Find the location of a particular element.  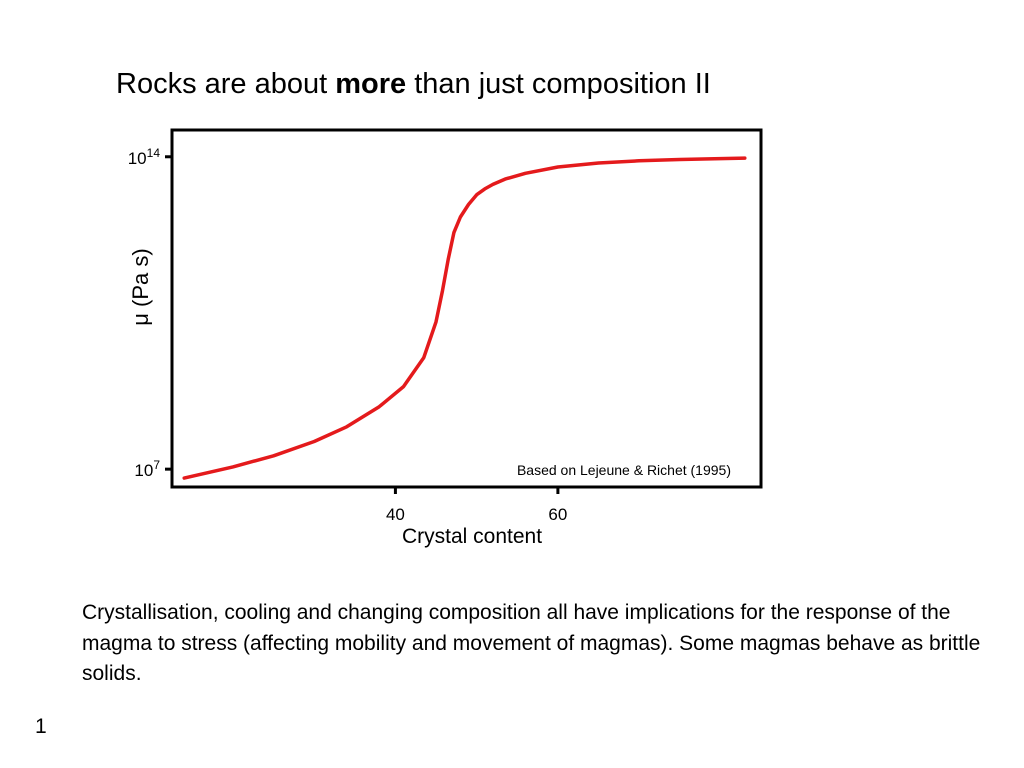

x-tick-label: 40 is located at coordinates (395, 514).